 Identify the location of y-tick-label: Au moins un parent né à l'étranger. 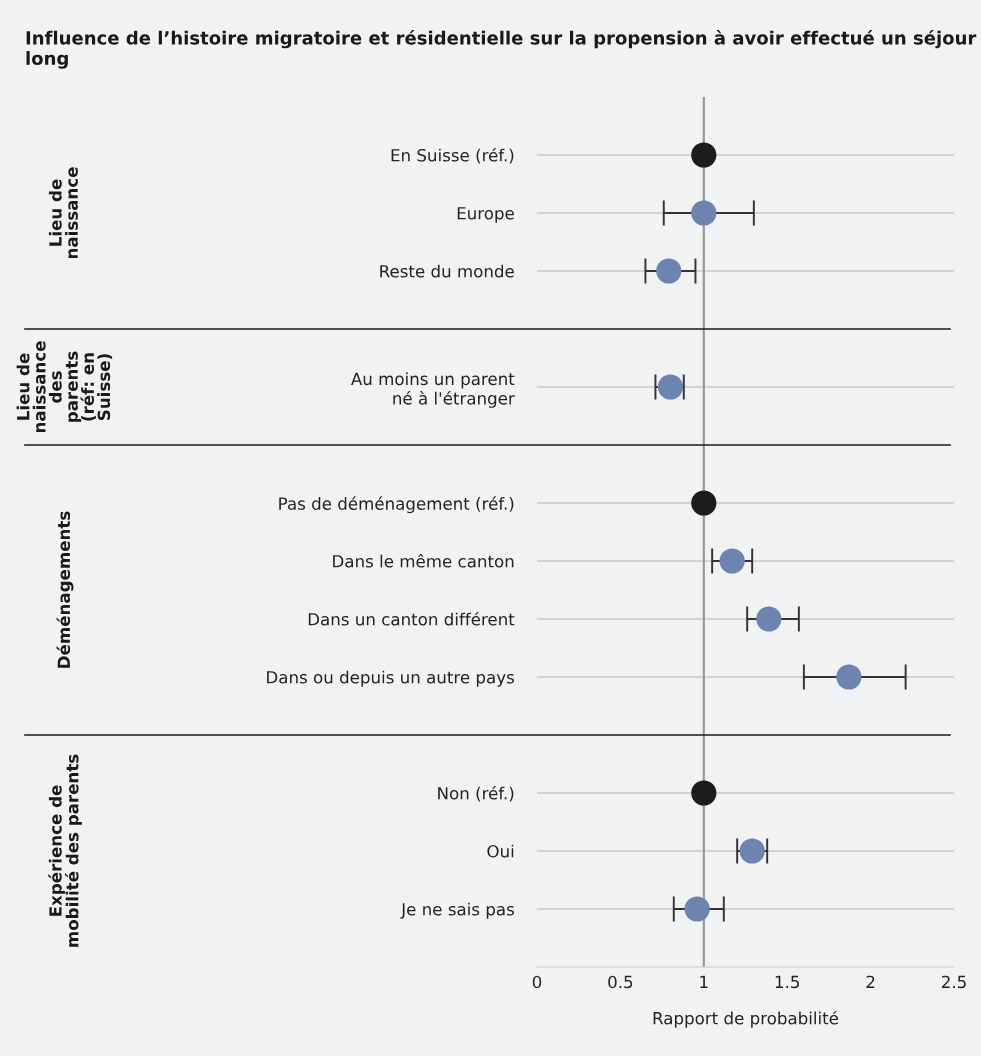
(433, 390).